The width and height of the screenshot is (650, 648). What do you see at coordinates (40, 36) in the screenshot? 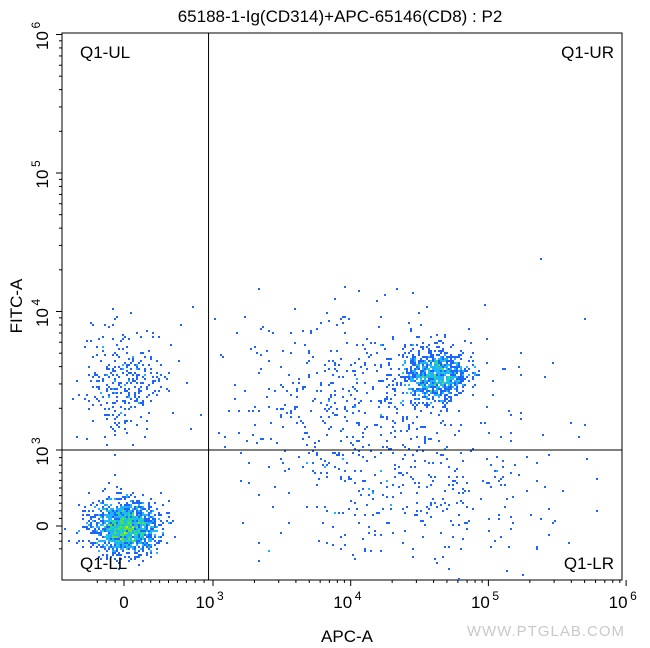
I see `y-tick-label-group: 106` at bounding box center [40, 36].